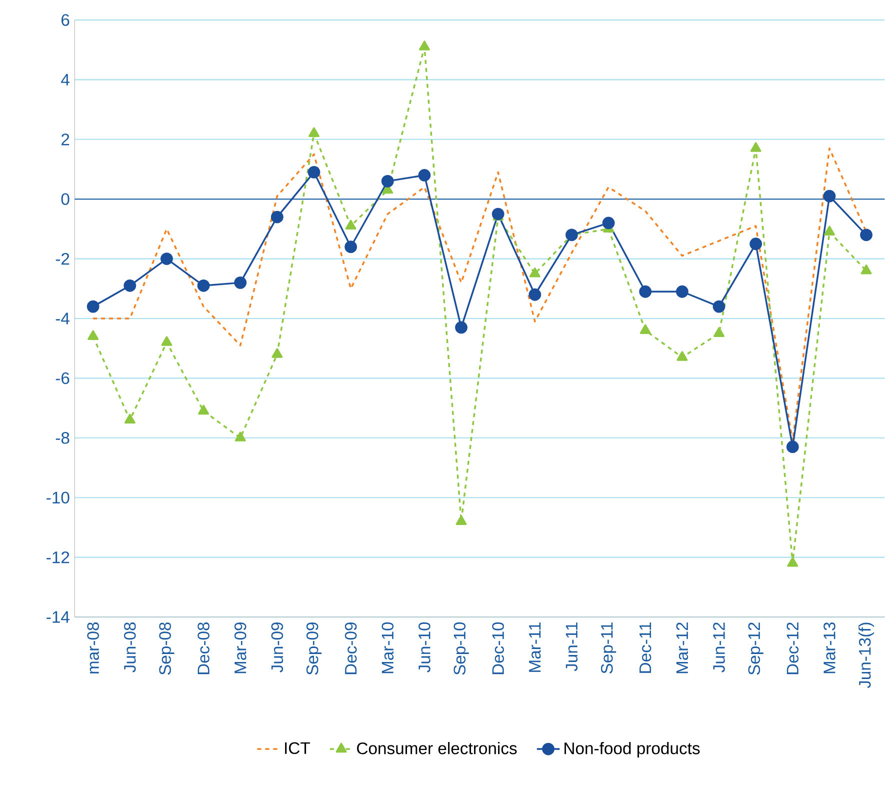  Describe the element at coordinates (297, 748) in the screenshot. I see `legend-label: ICT` at that location.